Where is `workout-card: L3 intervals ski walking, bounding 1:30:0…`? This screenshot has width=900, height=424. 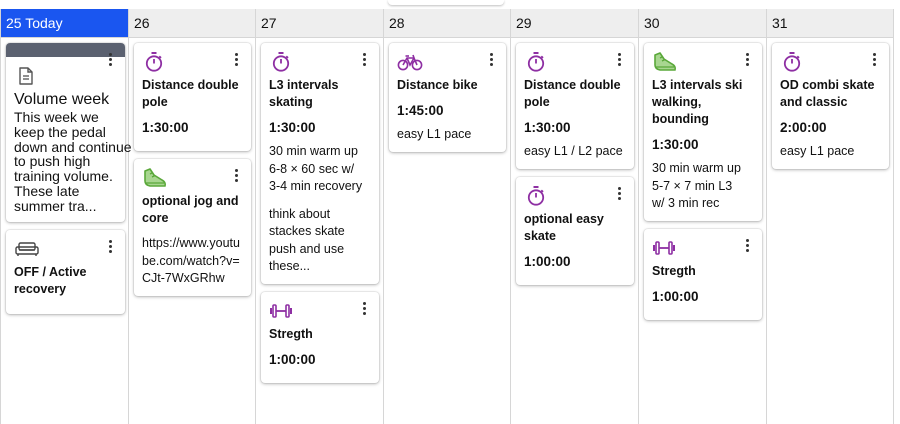 workout-card: L3 intervals ski walking, bounding 1:30:0… is located at coordinates (703, 132).